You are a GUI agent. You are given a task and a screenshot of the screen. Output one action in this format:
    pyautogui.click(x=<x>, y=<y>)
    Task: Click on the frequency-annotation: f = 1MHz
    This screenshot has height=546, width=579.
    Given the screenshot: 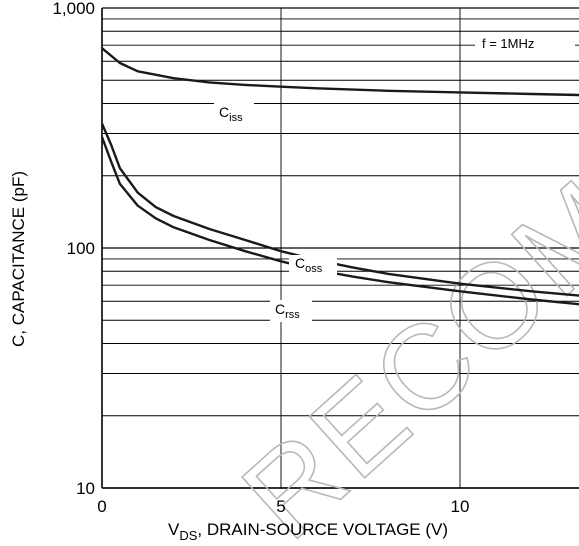 What is the action you would take?
    pyautogui.click(x=508, y=43)
    